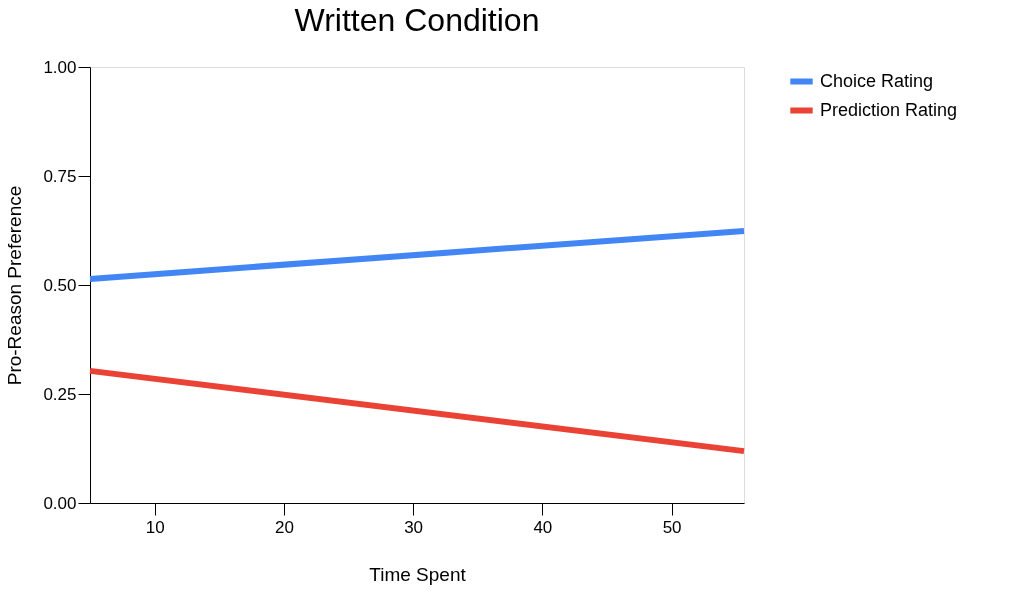  What do you see at coordinates (889, 109) in the screenshot?
I see `legend-label: Prediction Rating` at bounding box center [889, 109].